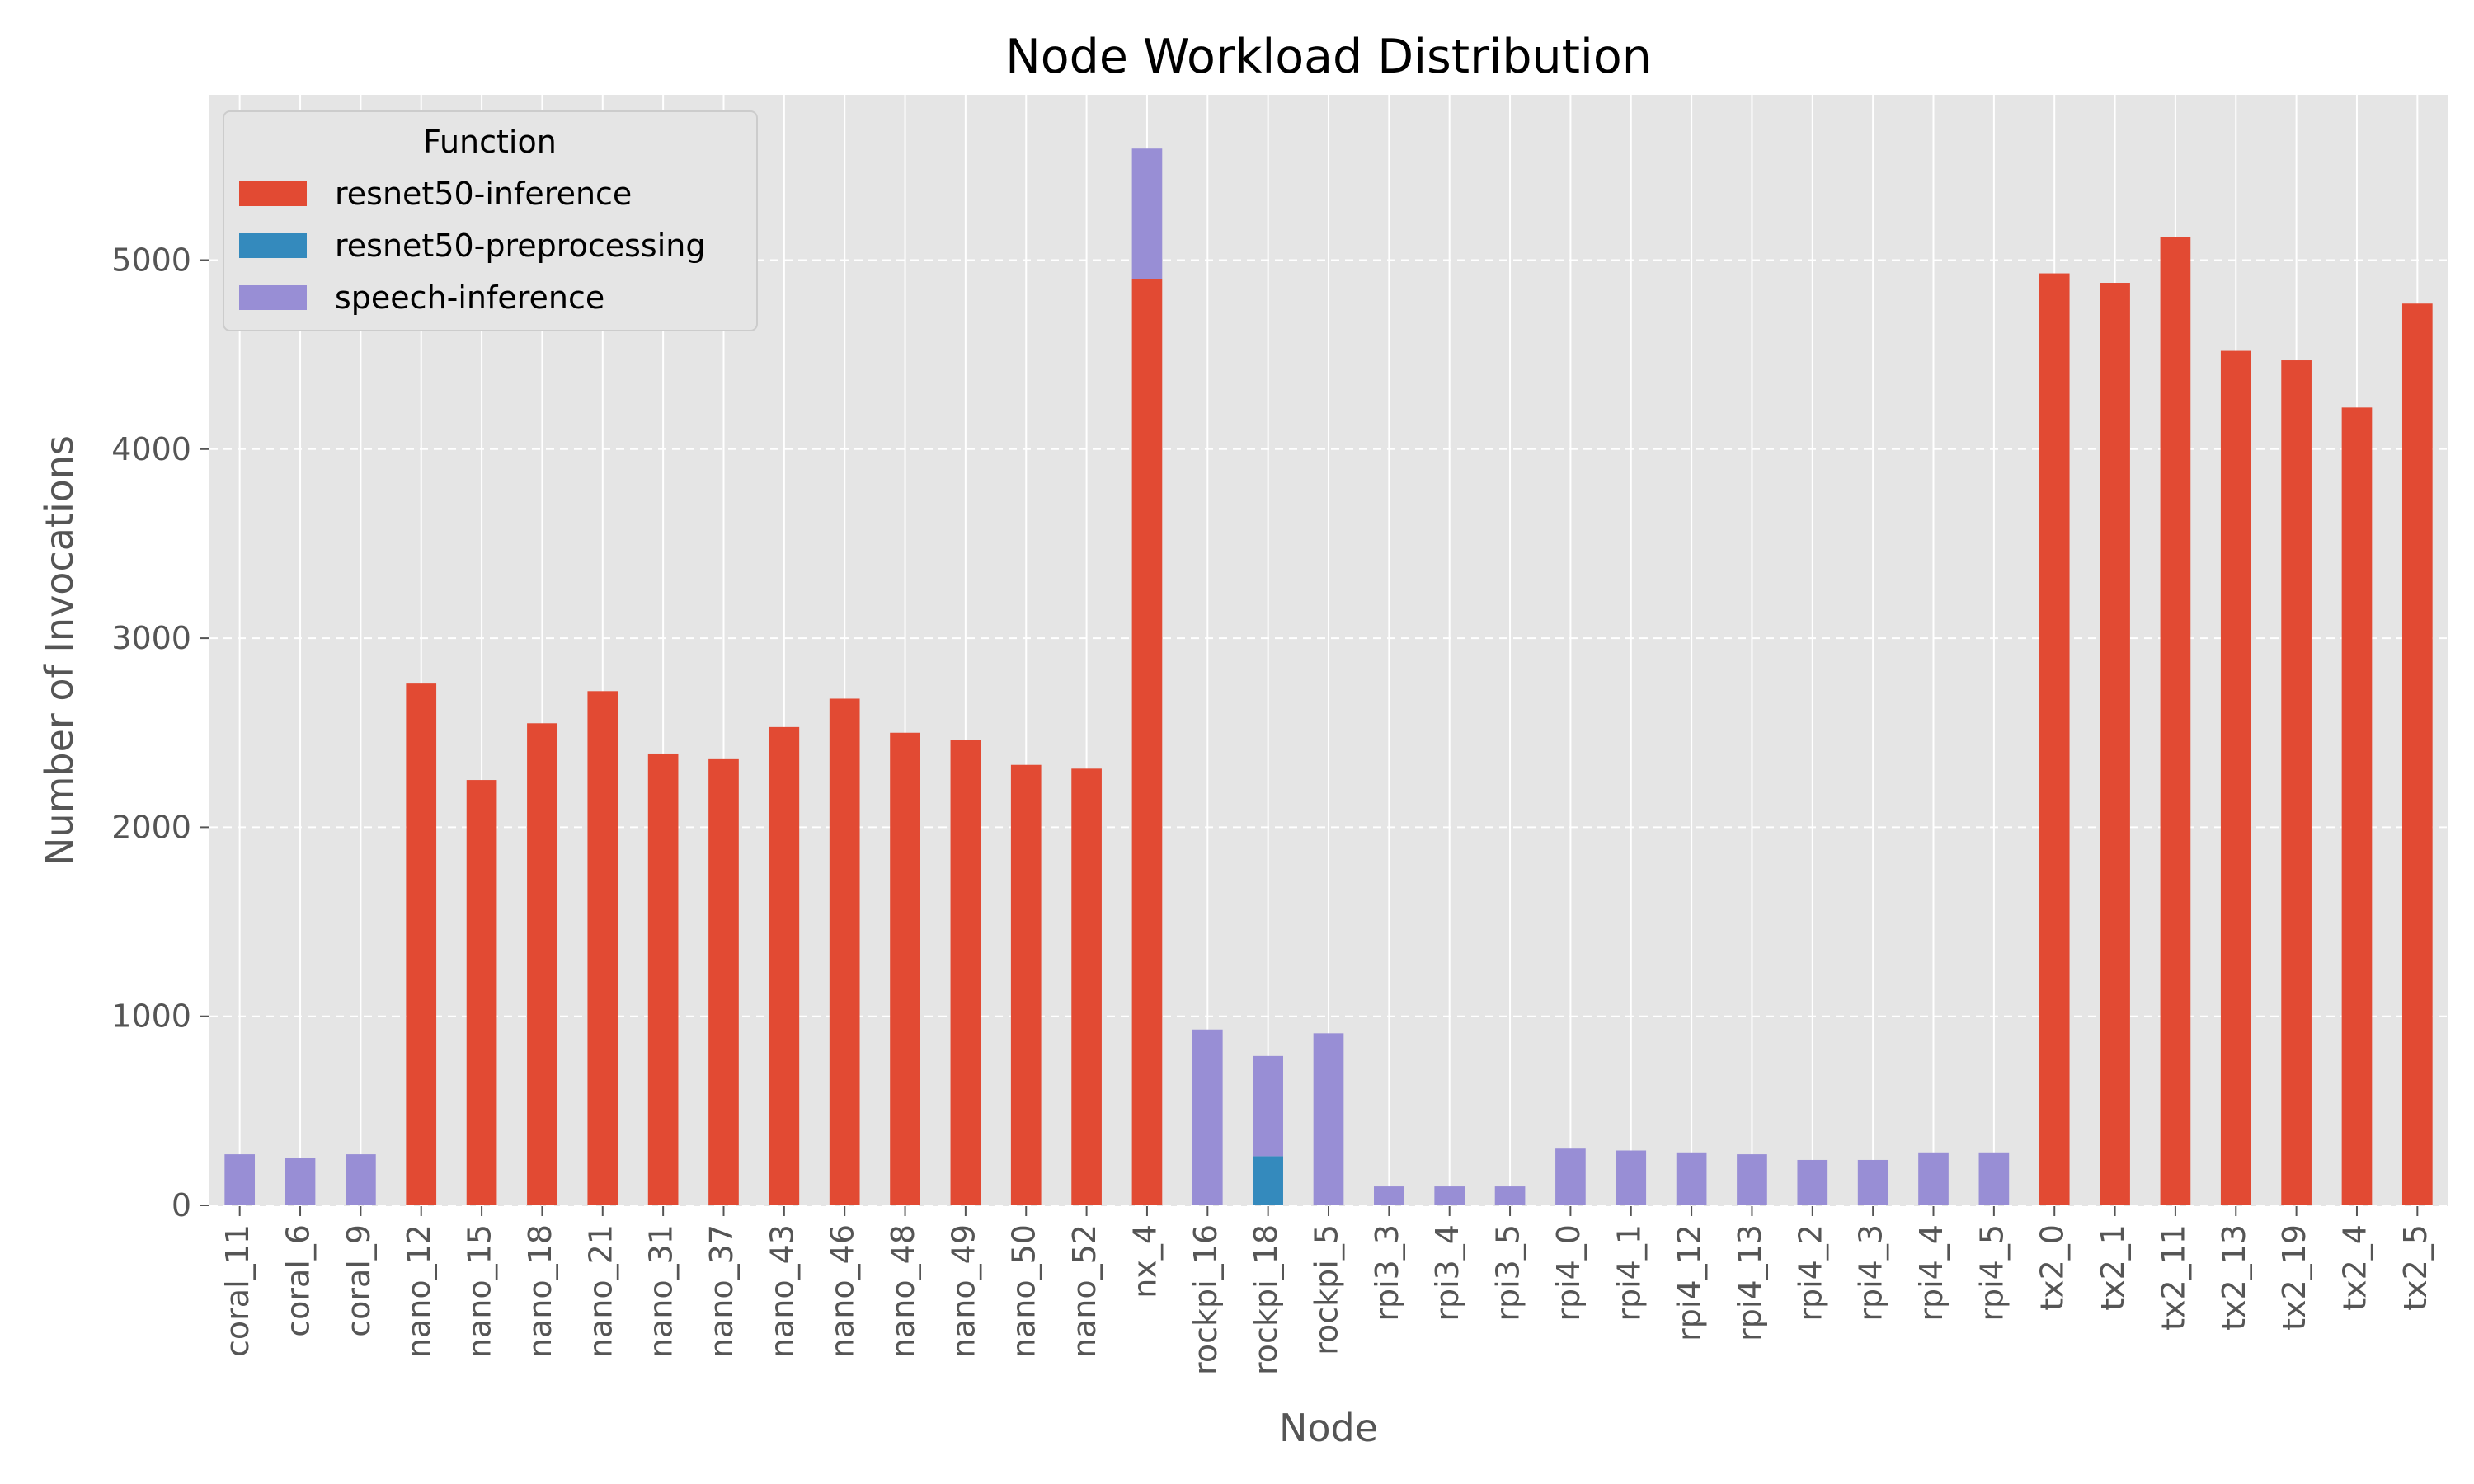 Image resolution: width=2474 pixels, height=1484 pixels. I want to click on x-tick-label: nano_43, so click(782, 1291).